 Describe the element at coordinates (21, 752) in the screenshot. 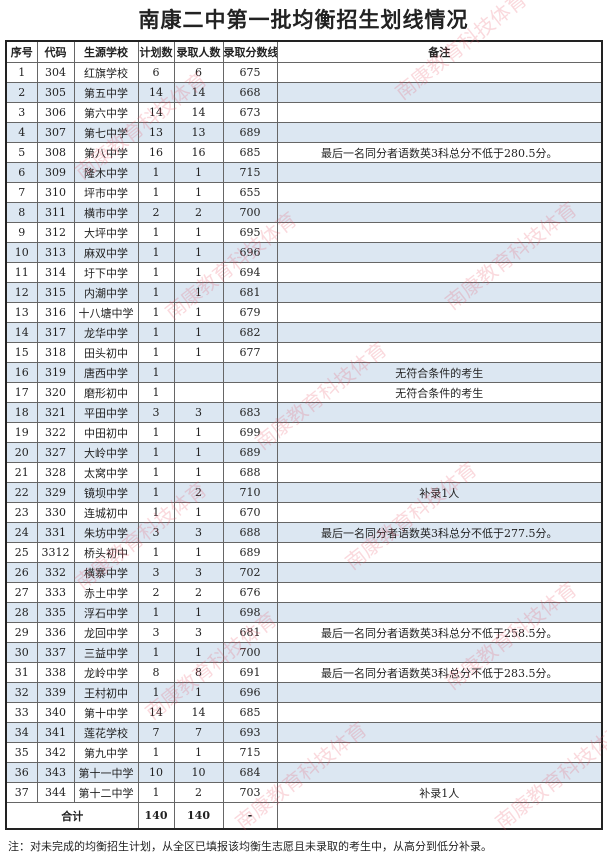

I see `cell-seq: 35` at that location.